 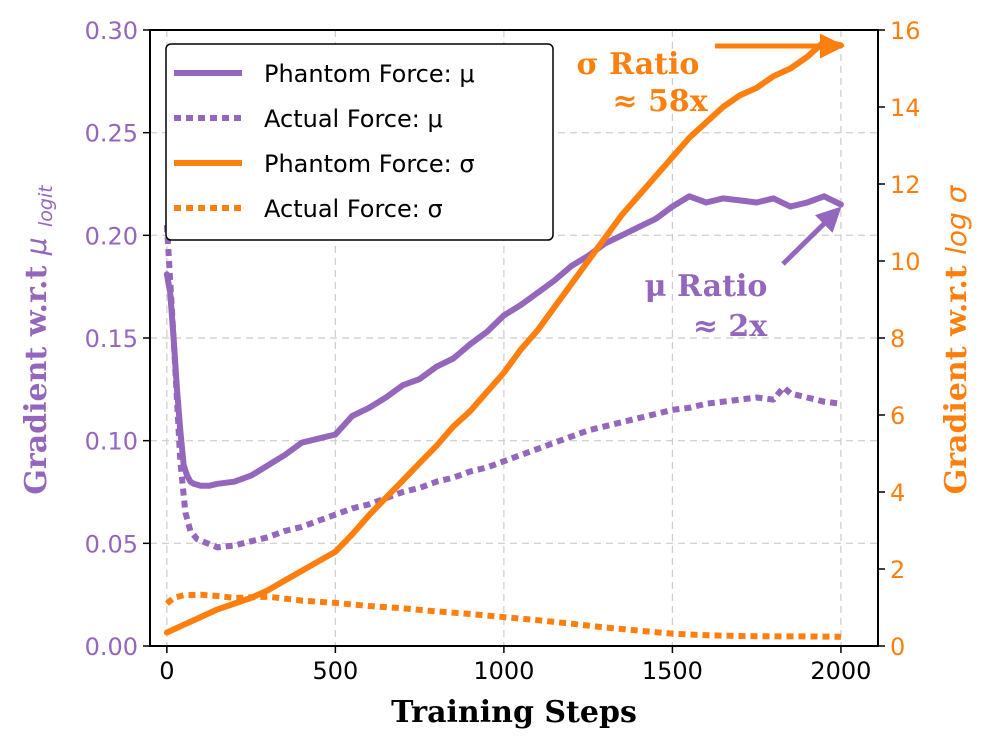 What do you see at coordinates (514, 712) in the screenshot?
I see `x-axis-title: Training Steps` at bounding box center [514, 712].